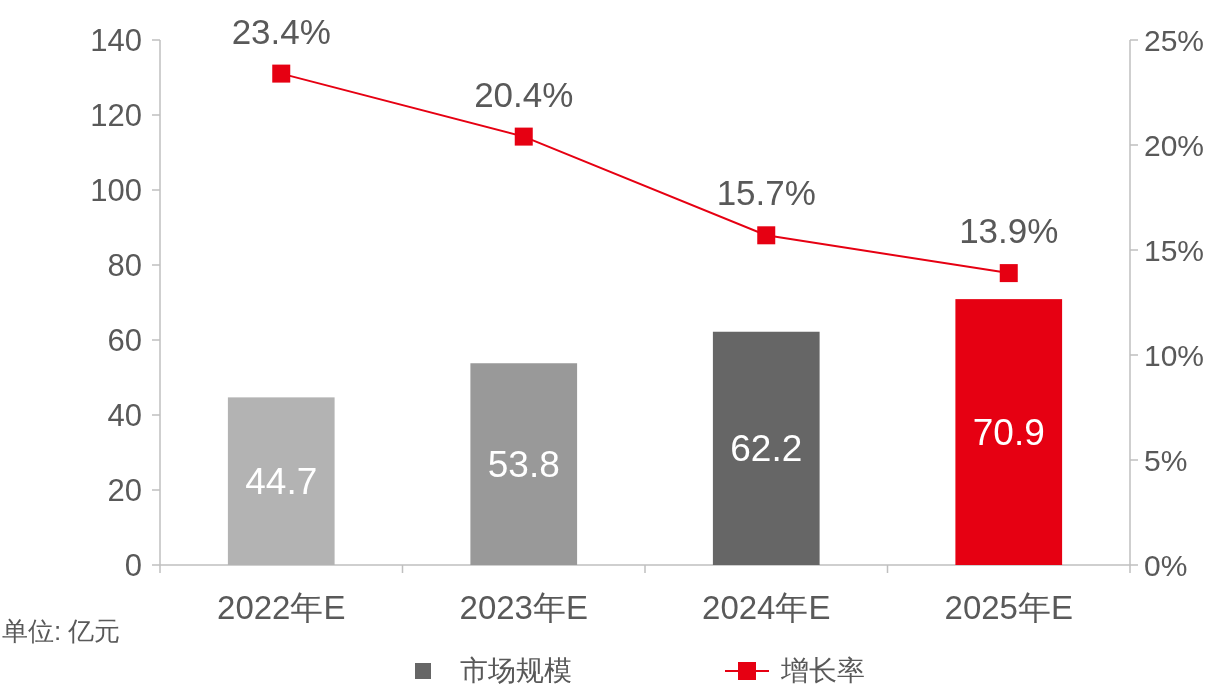 The image size is (1228, 698). I want to click on data-label: 53.8, so click(523, 465).